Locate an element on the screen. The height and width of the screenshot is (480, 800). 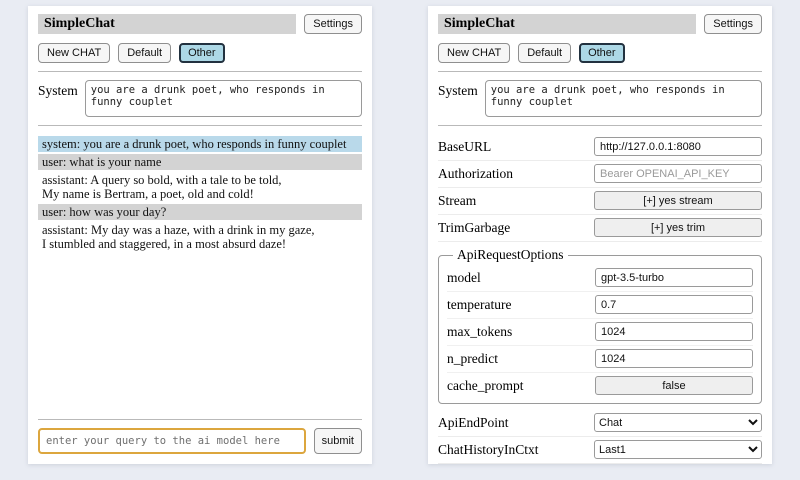
setting-row-authorization: Authorization is located at coordinates (600, 174).